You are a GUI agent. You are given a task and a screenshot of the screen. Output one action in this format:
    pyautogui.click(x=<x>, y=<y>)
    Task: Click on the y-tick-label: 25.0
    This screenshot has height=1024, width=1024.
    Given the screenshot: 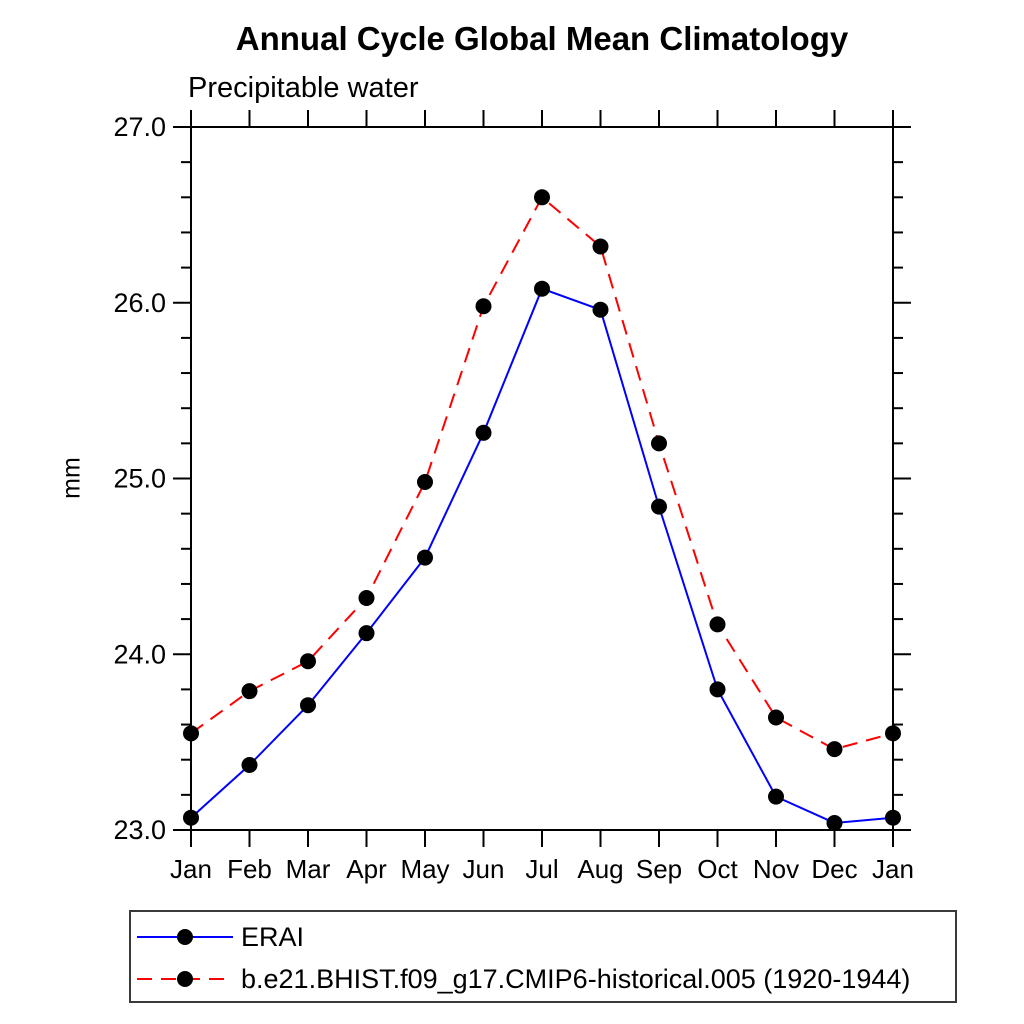 What is the action you would take?
    pyautogui.click(x=139, y=479)
    